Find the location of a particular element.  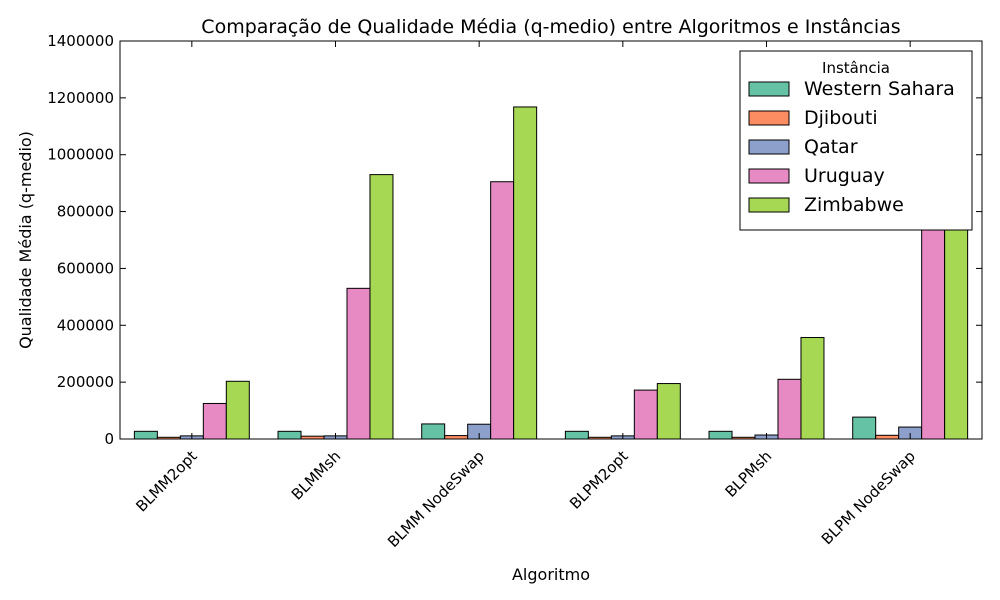

x-tick-label: BLPM NodeSwap is located at coordinates (868, 497).